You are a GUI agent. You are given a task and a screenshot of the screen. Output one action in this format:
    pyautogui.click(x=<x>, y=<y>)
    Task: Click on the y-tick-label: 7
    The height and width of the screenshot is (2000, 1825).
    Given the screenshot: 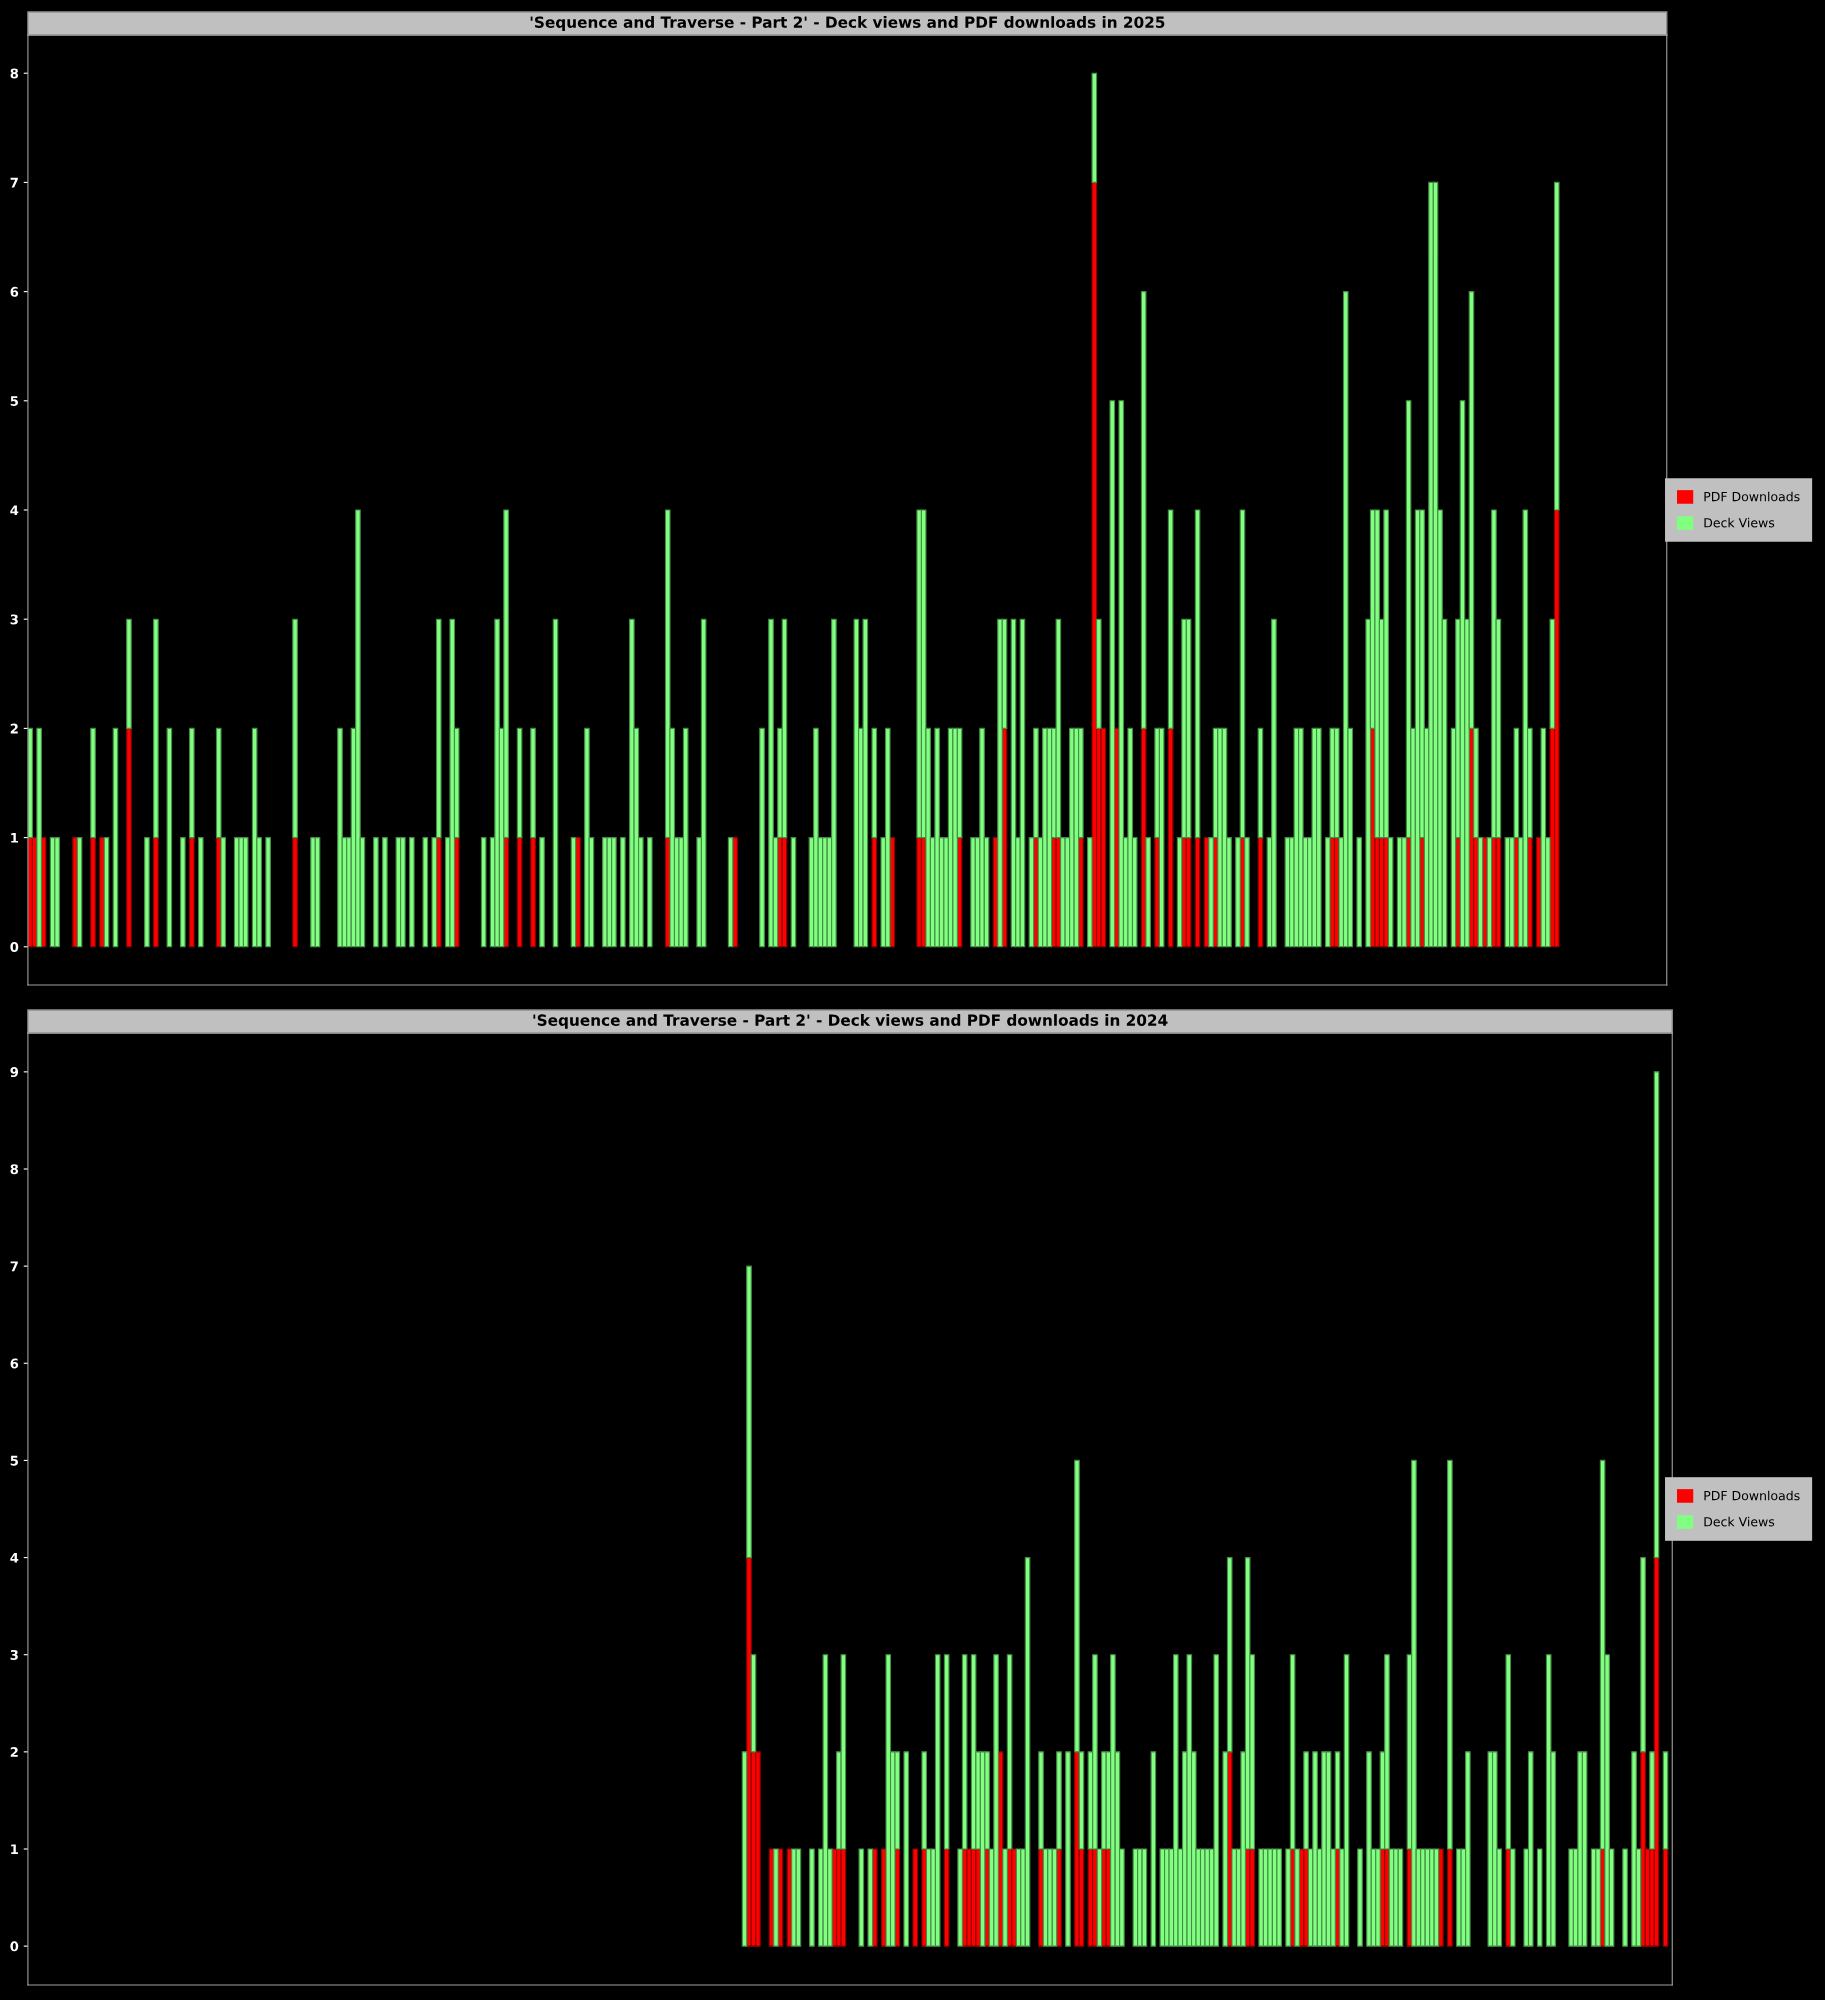 What is the action you would take?
    pyautogui.click(x=14, y=182)
    